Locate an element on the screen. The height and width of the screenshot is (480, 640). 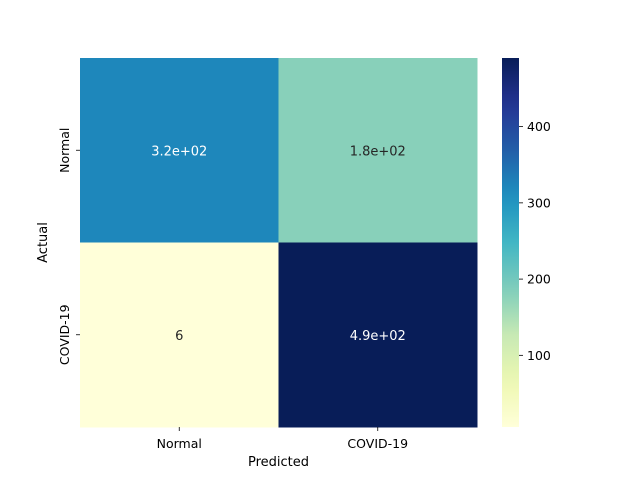
cell-annotation: 1.8e+02 is located at coordinates (378, 151).